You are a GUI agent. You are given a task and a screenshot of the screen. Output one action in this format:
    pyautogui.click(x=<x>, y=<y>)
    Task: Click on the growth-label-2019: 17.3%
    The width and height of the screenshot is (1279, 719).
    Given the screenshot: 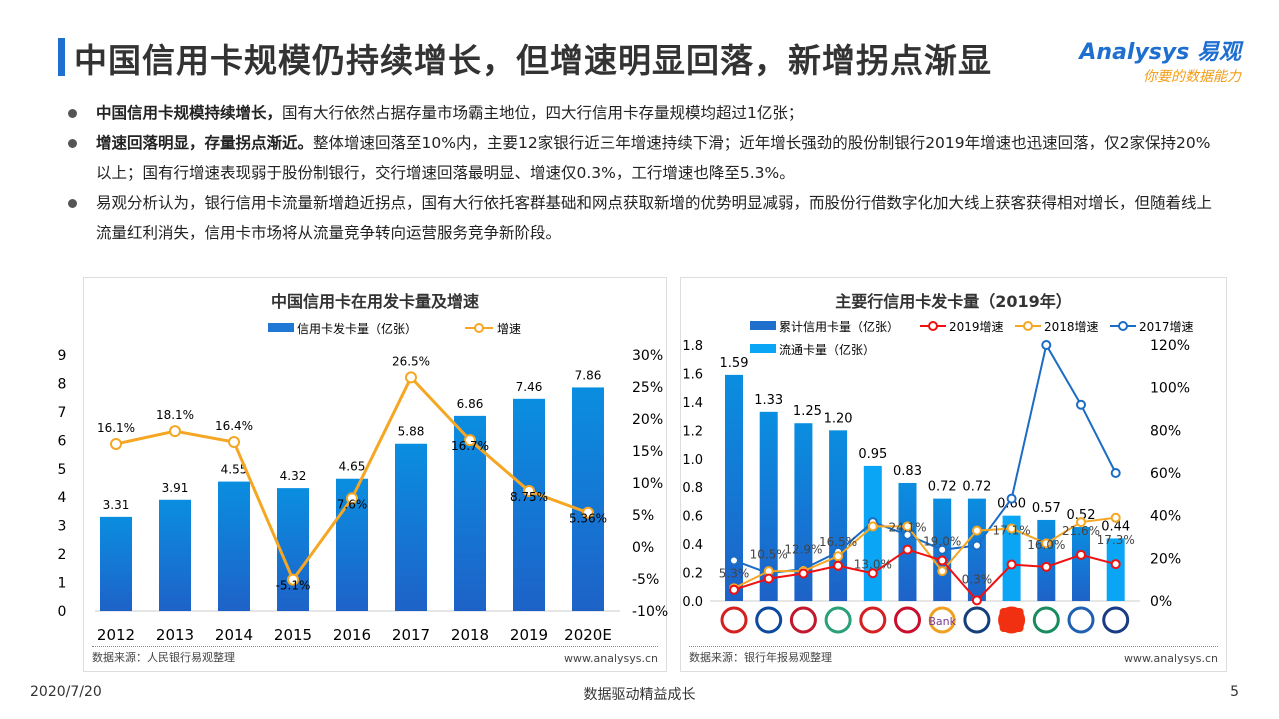 What is the action you would take?
    pyautogui.click(x=1116, y=540)
    